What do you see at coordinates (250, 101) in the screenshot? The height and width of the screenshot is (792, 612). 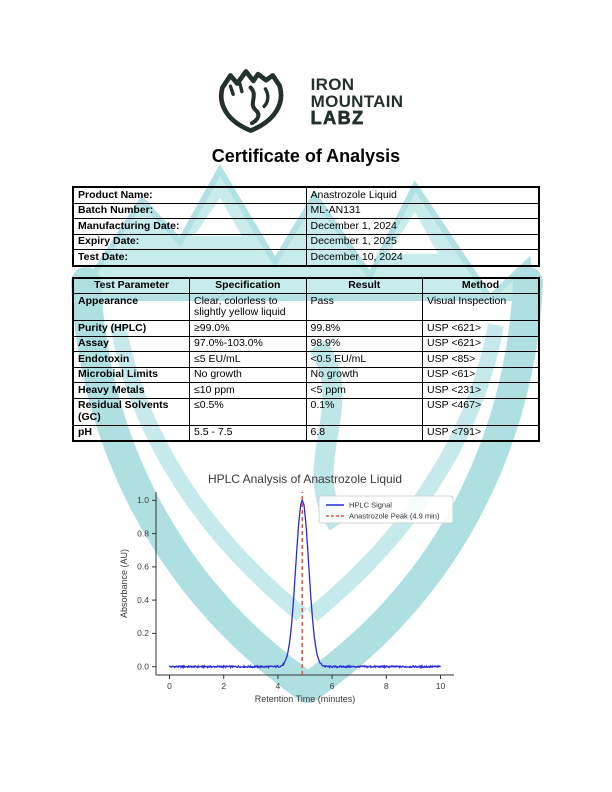 I see `shield-mountain-icon` at bounding box center [250, 101].